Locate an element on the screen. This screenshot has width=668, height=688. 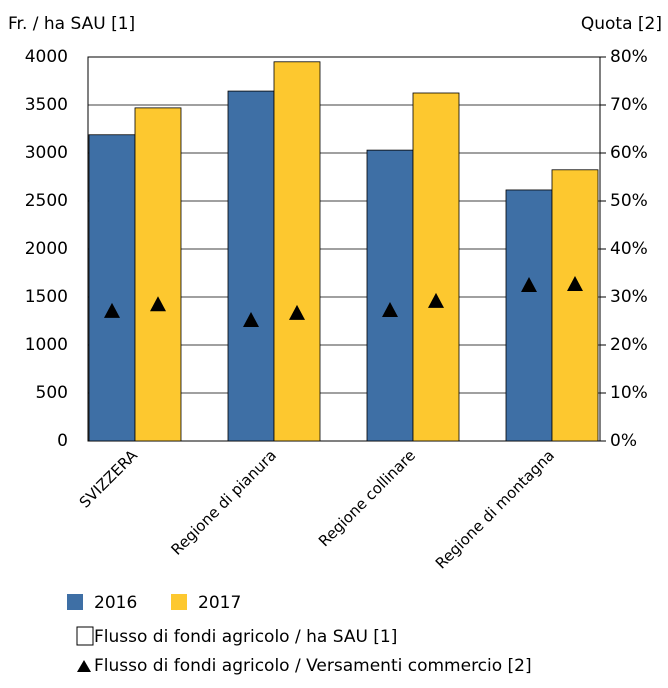
y-tick-label: 3000 is located at coordinates (46, 153).